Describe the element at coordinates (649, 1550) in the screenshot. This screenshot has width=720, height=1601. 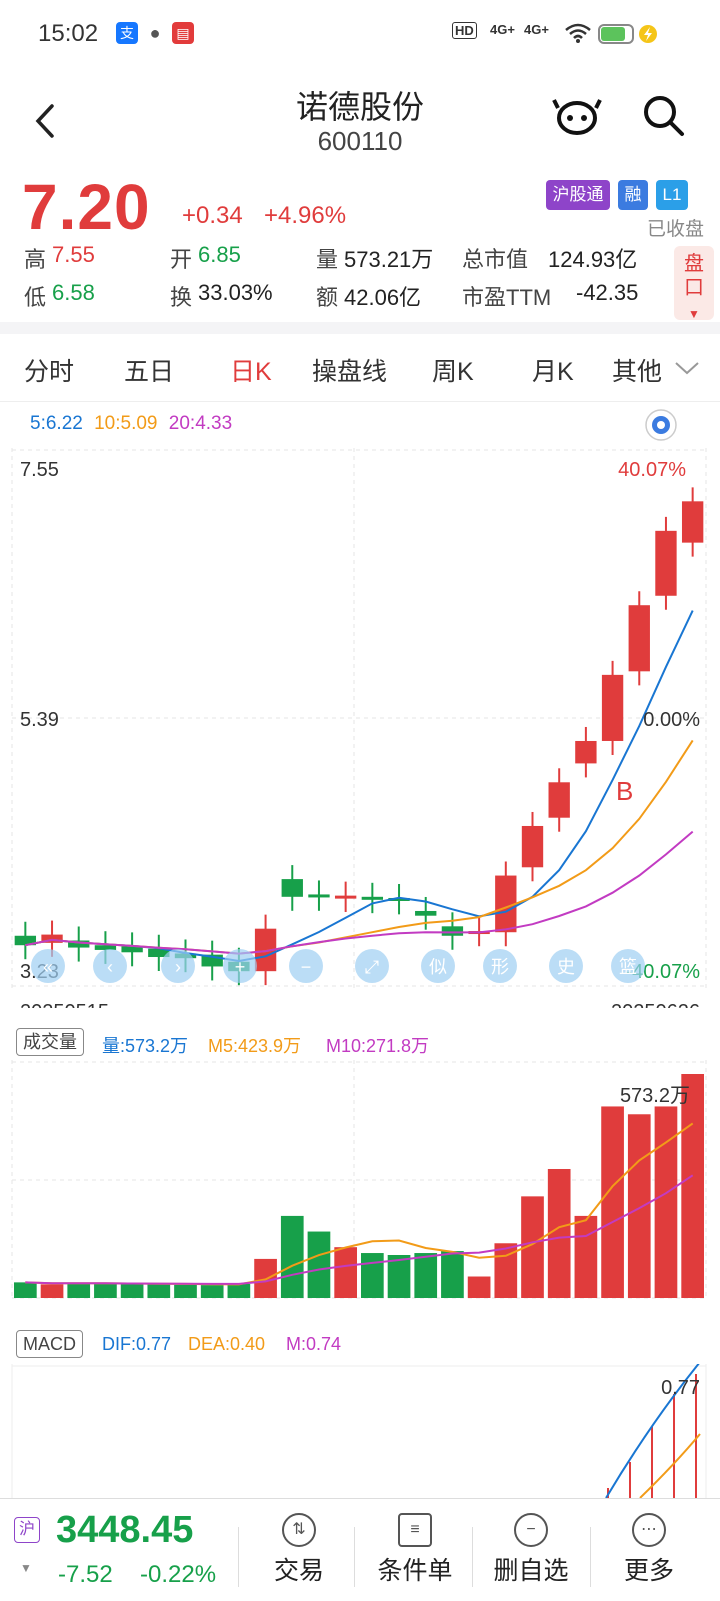
I see `more-button: ⋯ 更多` at that location.